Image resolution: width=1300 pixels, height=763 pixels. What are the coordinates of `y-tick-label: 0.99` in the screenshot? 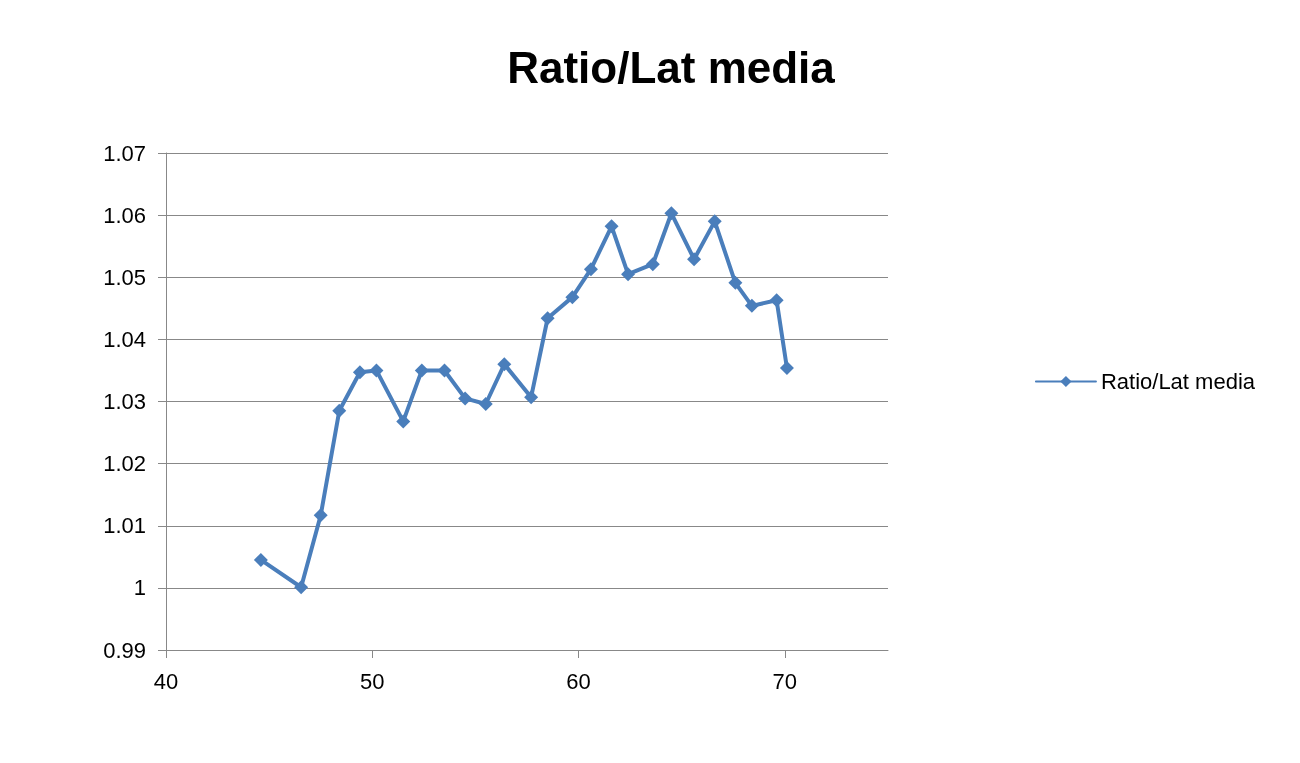 It's located at (124, 650).